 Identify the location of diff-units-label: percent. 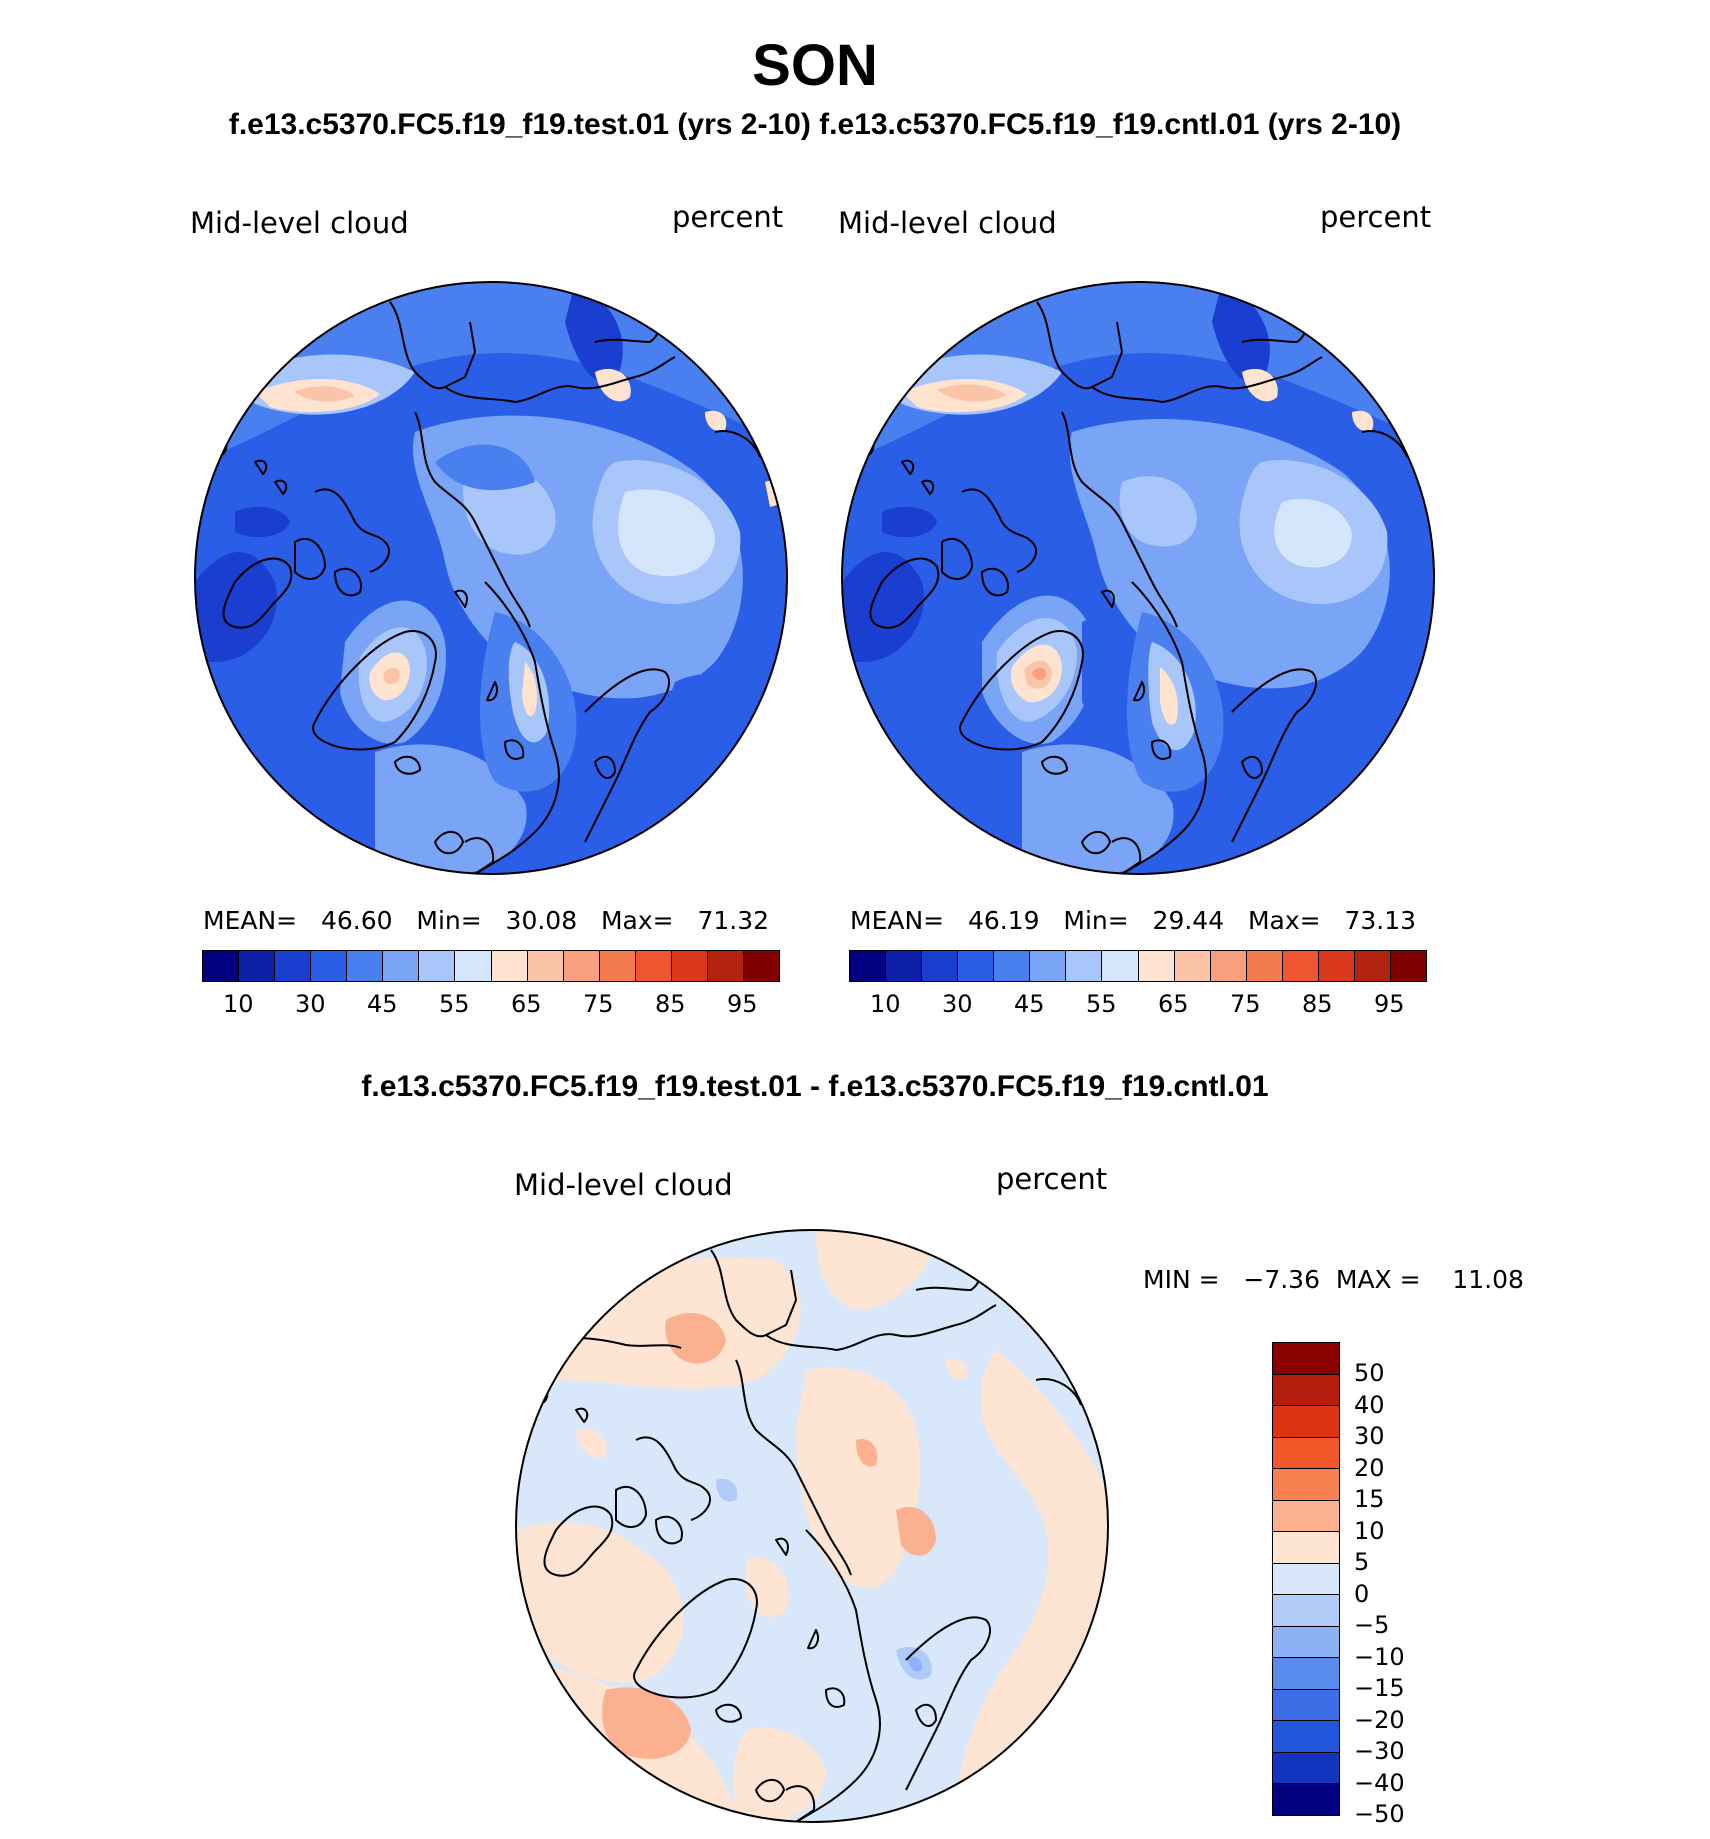
(1052, 1179).